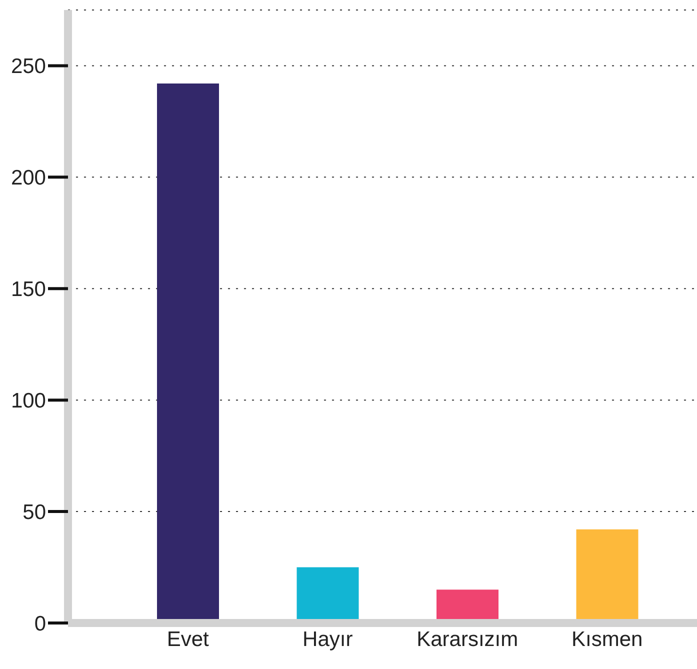 The height and width of the screenshot is (669, 697). What do you see at coordinates (467, 639) in the screenshot?
I see `x-tick-label: Kararsızım` at bounding box center [467, 639].